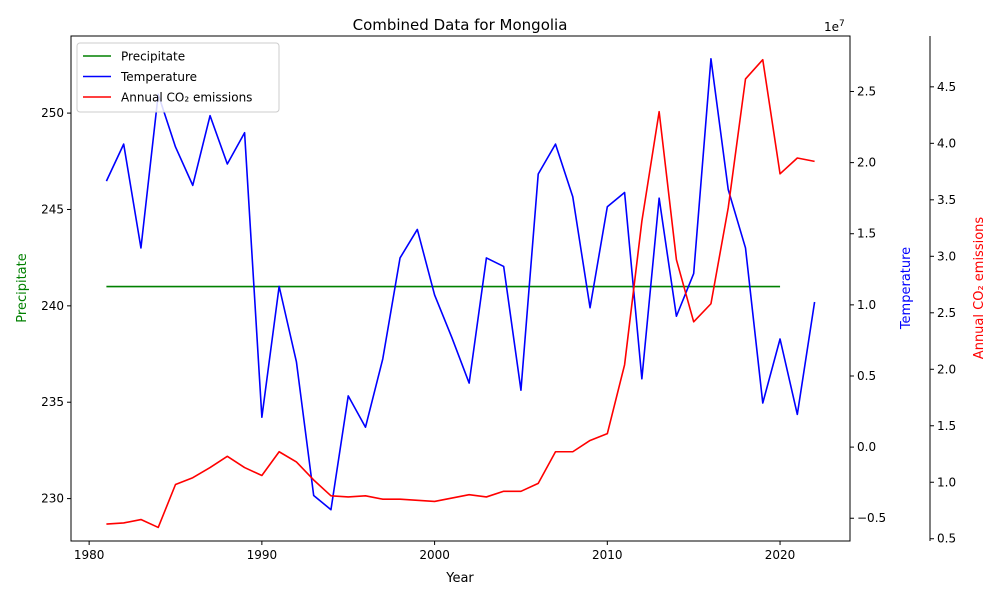 The width and height of the screenshot is (1000, 604). What do you see at coordinates (842, 24) in the screenshot?
I see `multiplier-exponent: 7` at bounding box center [842, 24].